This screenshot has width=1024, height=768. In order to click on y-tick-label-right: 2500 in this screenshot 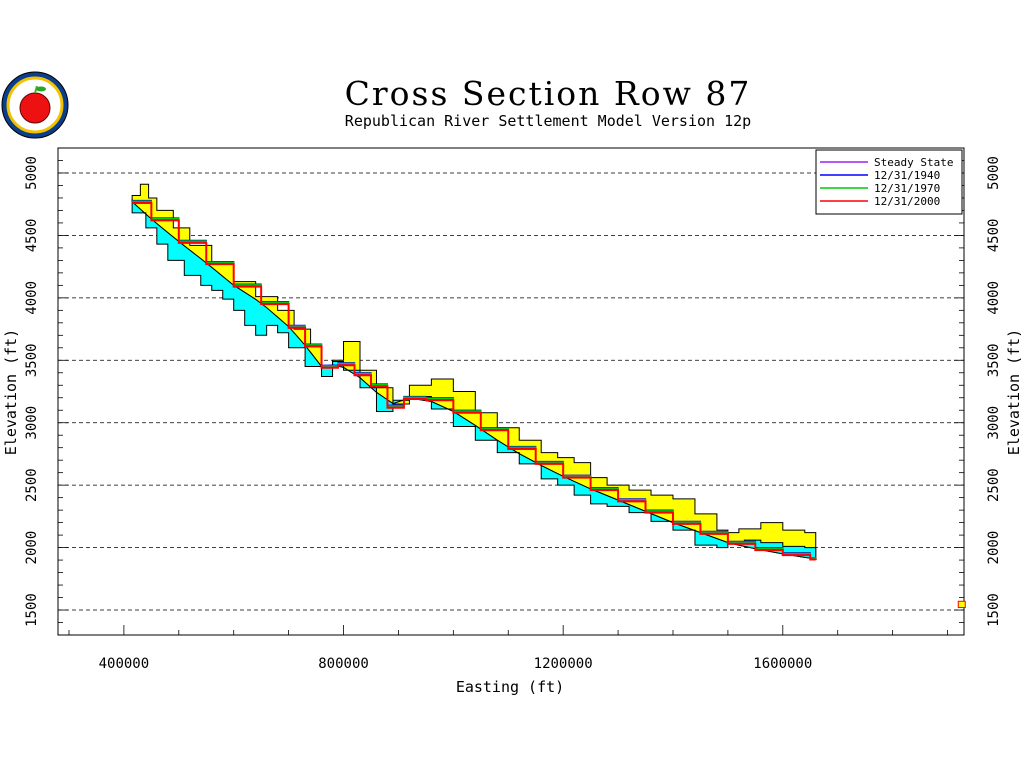, I will do `click(994, 485)`.